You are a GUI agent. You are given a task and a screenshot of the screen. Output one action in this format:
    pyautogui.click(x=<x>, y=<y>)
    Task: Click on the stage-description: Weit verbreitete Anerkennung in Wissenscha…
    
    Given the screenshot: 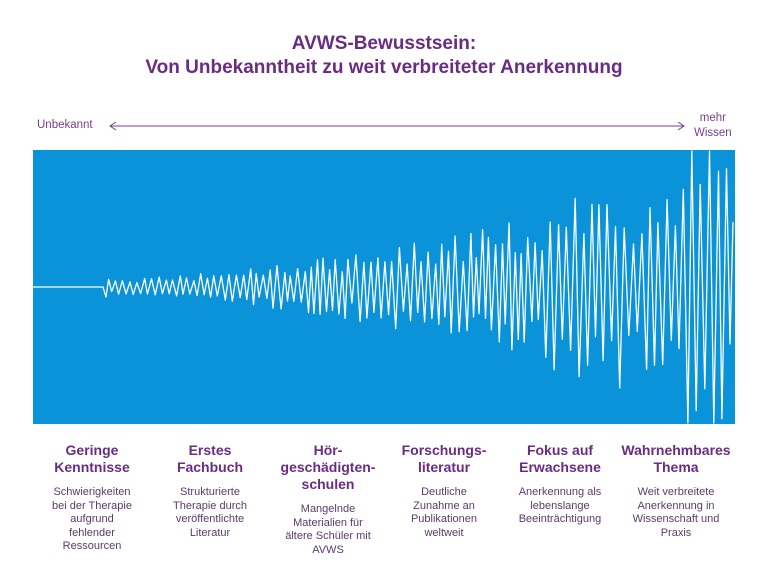 What is the action you would take?
    pyautogui.click(x=676, y=513)
    